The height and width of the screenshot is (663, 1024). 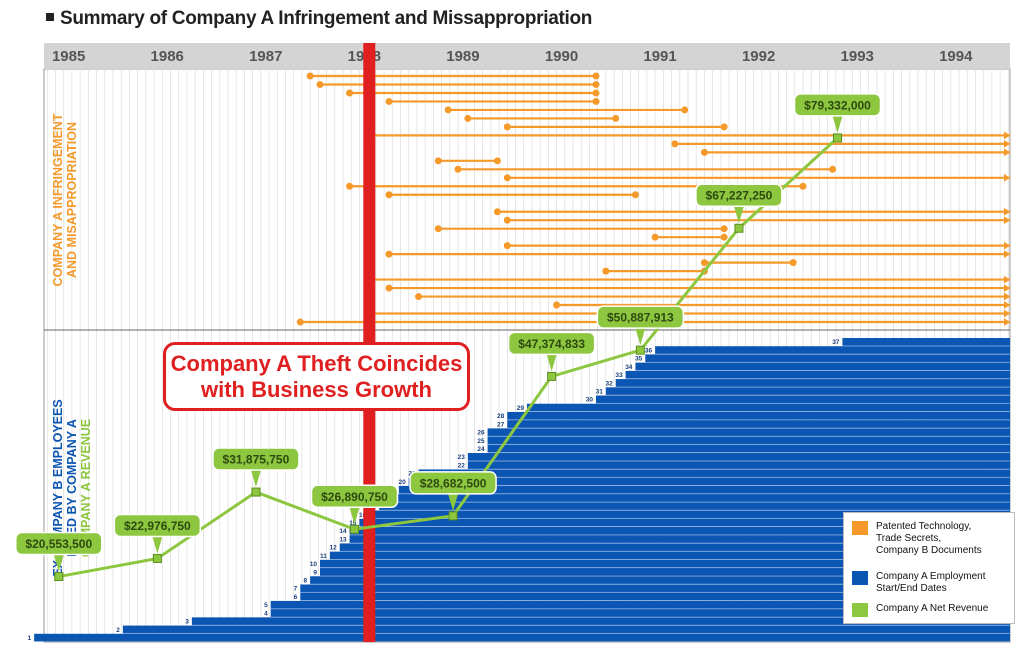 I want to click on employee-number-label: 28, so click(x=501, y=416).